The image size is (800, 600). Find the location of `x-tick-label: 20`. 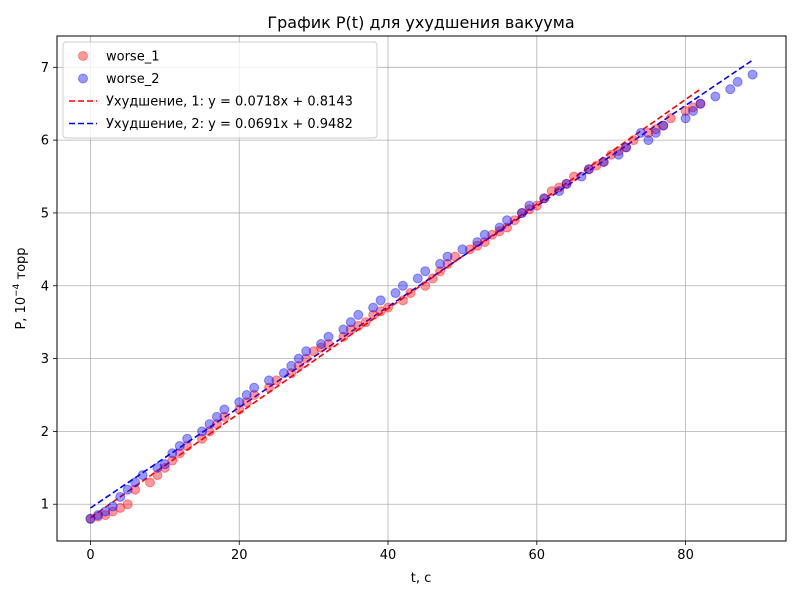

x-tick-label: 20 is located at coordinates (239, 555).